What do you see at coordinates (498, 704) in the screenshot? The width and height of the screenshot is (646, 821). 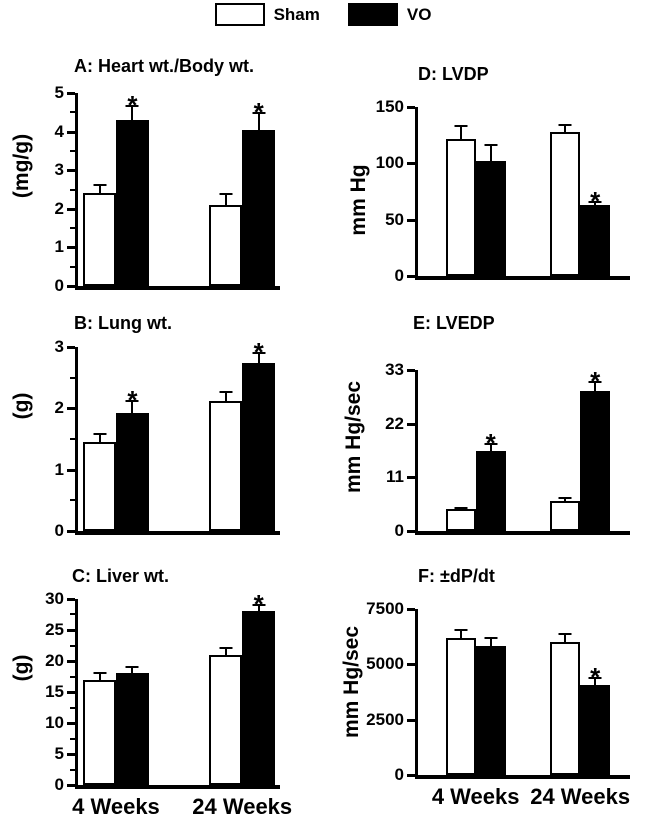 I see `plot-area: 0 2500 5000 7500 * 4 Weeks 24 Weeks` at bounding box center [498, 704].